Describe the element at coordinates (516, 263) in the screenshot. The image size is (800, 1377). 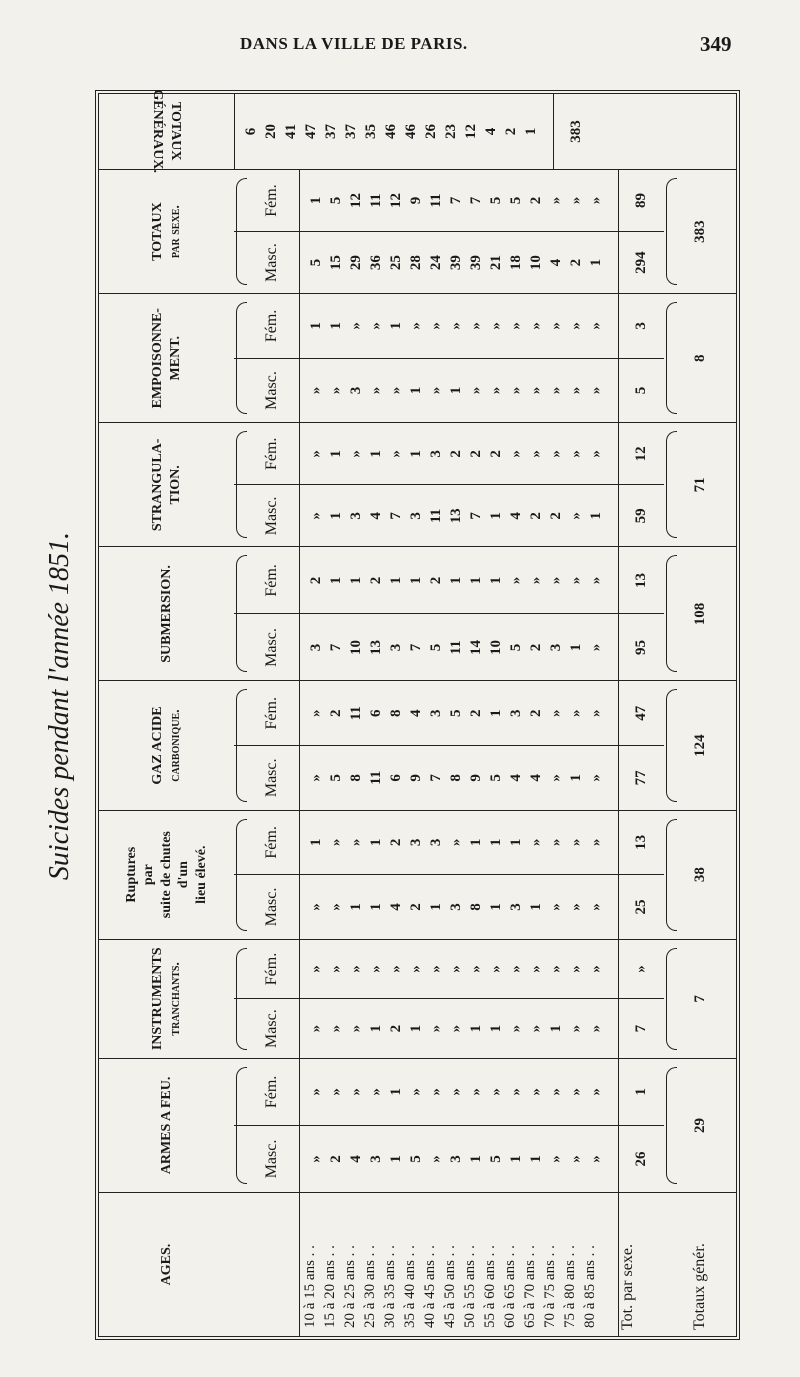
I see `masc-value: 18` at that location.